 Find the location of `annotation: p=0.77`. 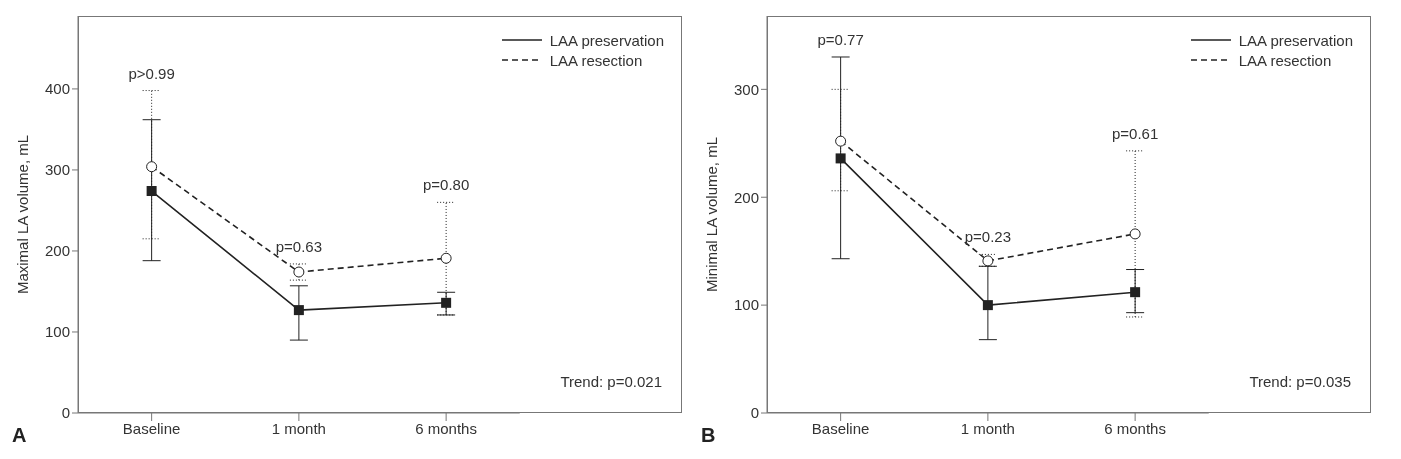

annotation: p=0.77 is located at coordinates (840, 39).